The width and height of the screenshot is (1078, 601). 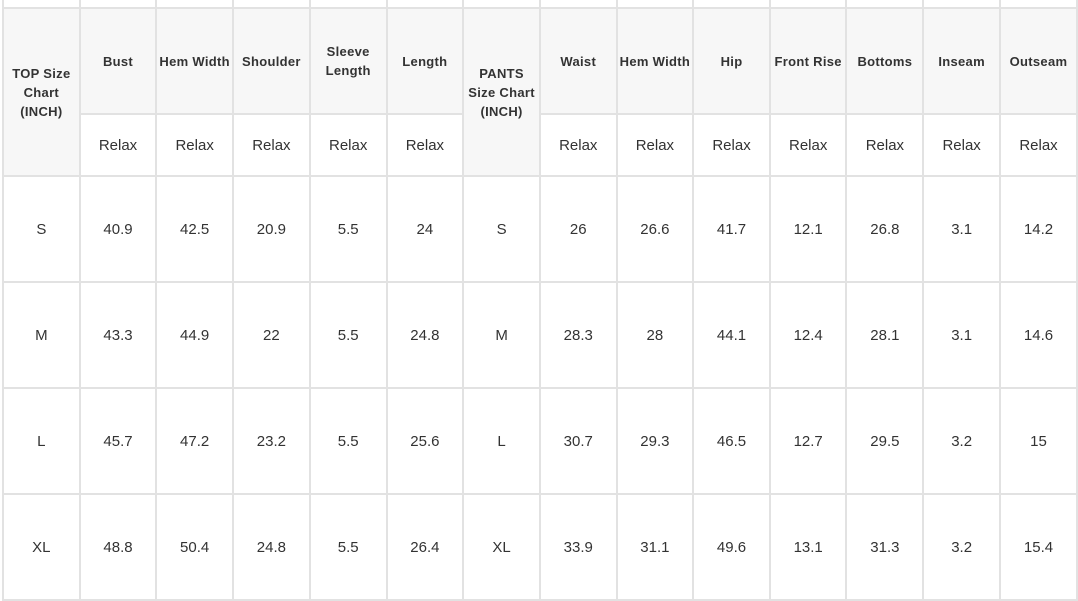 What do you see at coordinates (808, 441) in the screenshot?
I see `value-cell: 12.7` at bounding box center [808, 441].